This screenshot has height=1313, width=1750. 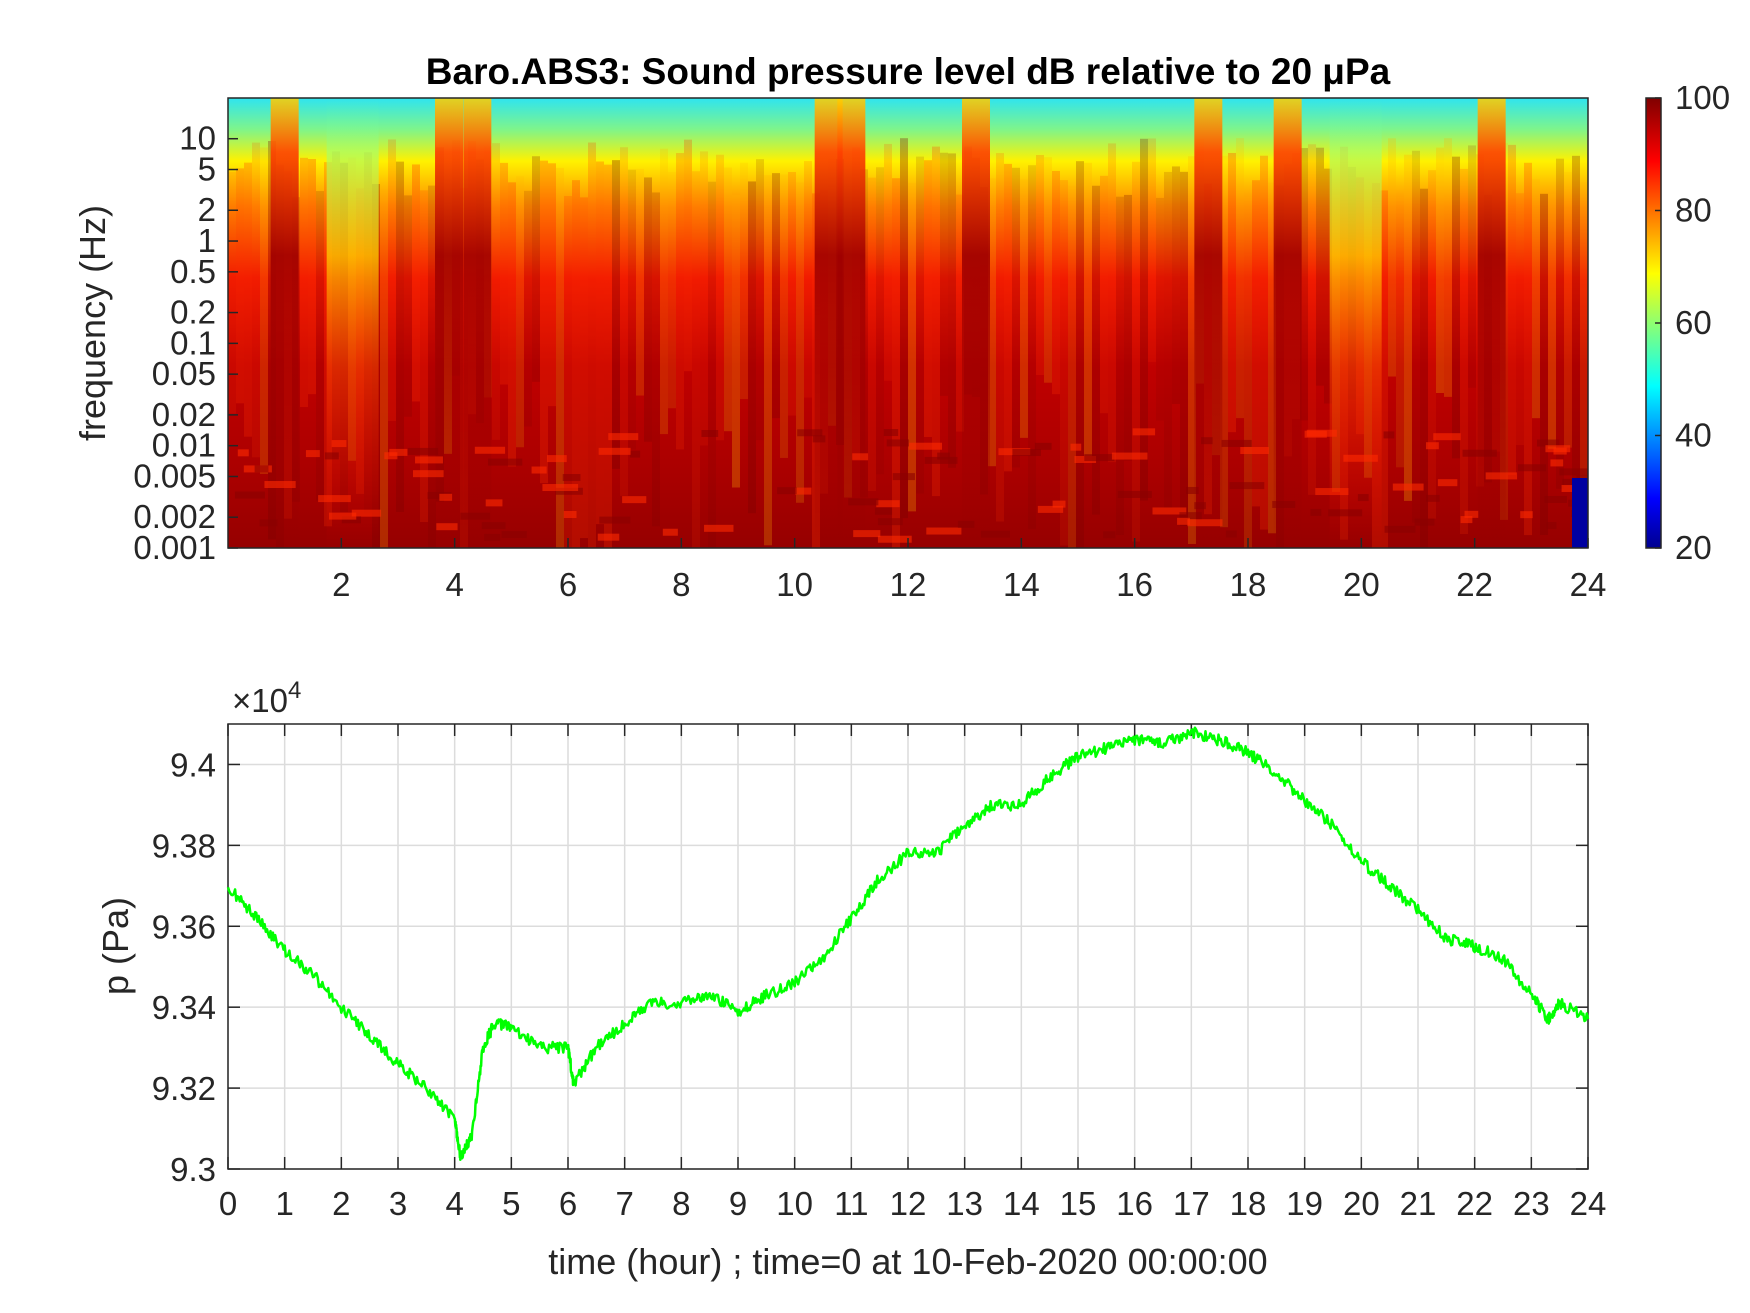 What do you see at coordinates (1021, 1203) in the screenshot?
I see `pressure-x-tick-label: 14` at bounding box center [1021, 1203].